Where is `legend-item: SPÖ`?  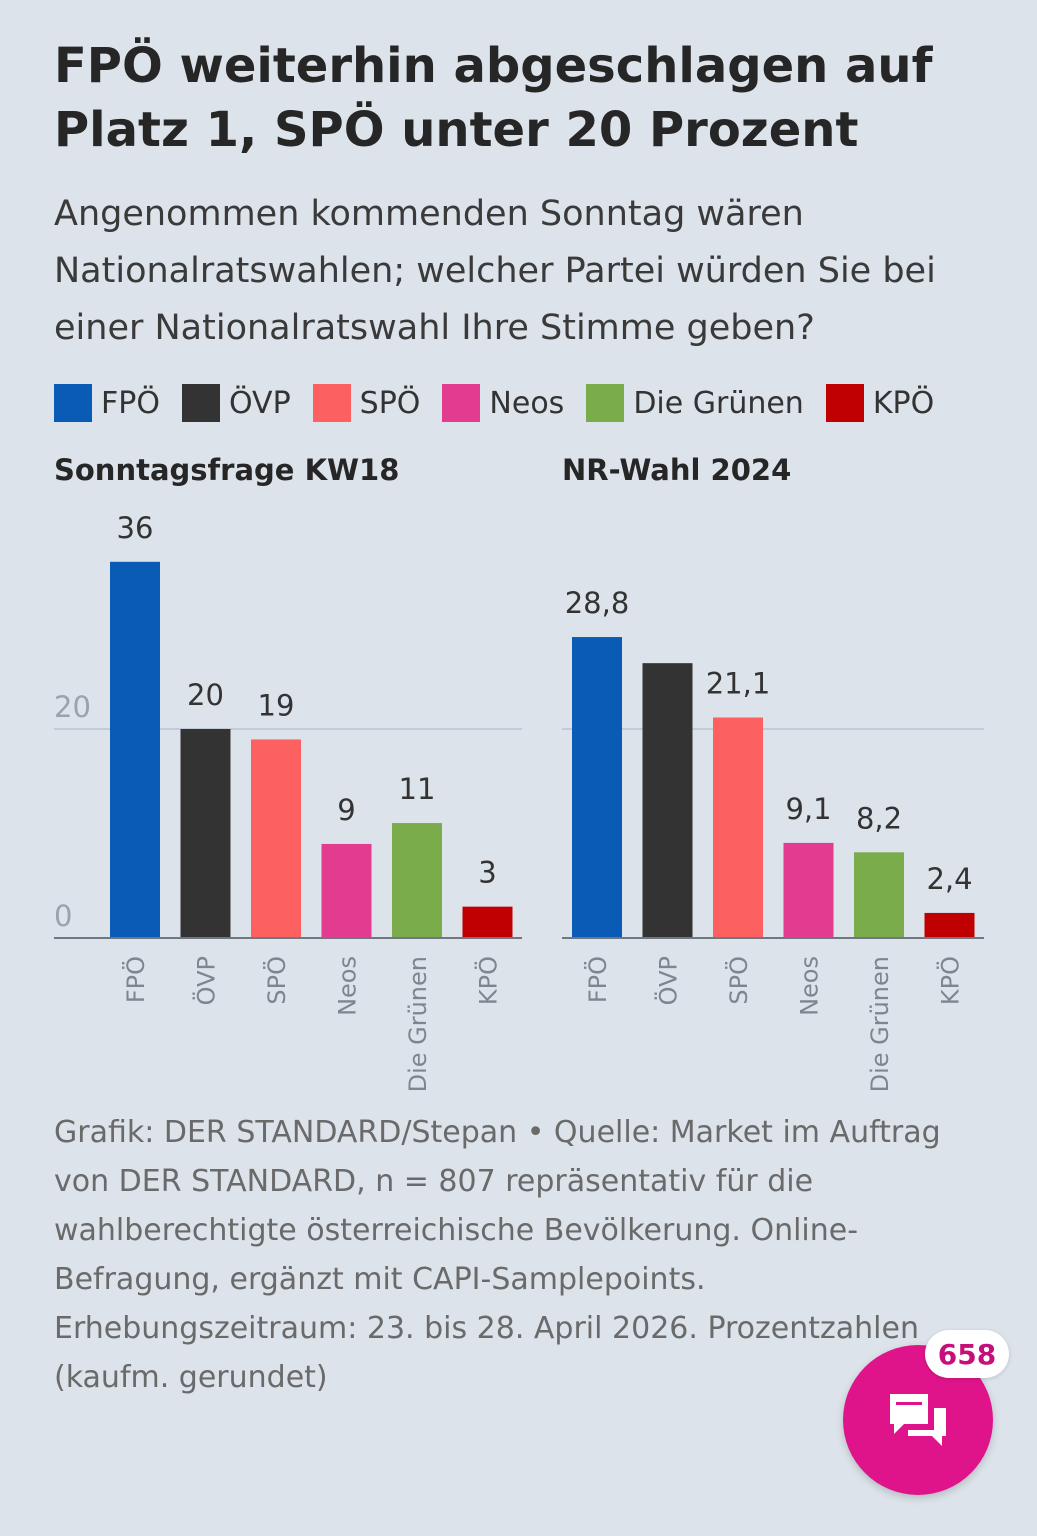
legend-item: SPÖ is located at coordinates (366, 403).